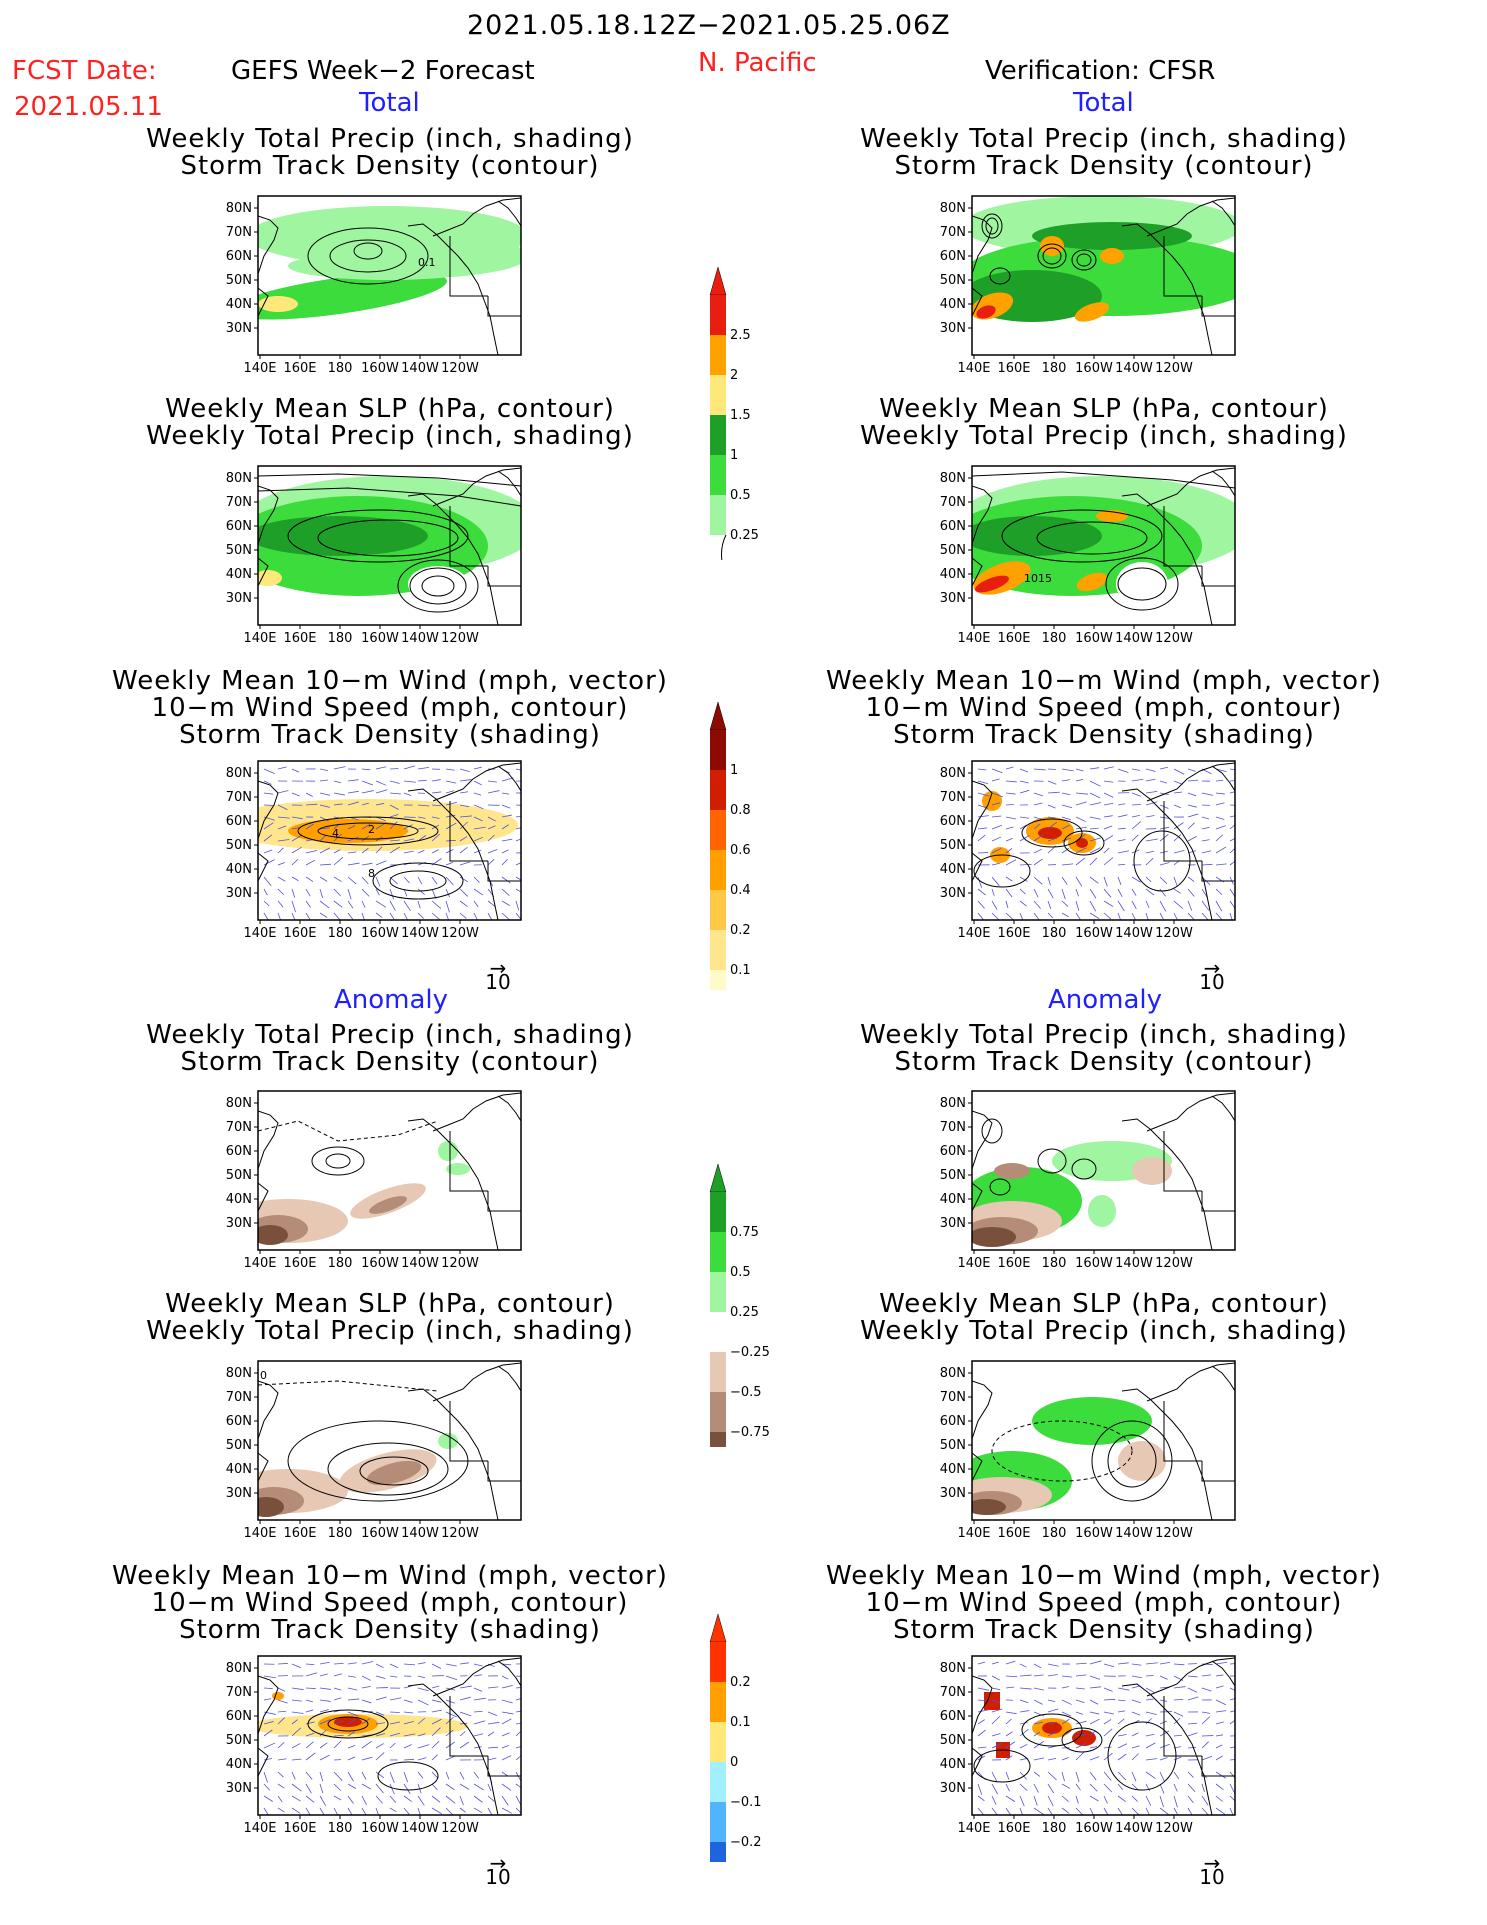 The width and height of the screenshot is (1487, 1925). I want to click on lon-tick-label: 180, so click(1054, 1828).